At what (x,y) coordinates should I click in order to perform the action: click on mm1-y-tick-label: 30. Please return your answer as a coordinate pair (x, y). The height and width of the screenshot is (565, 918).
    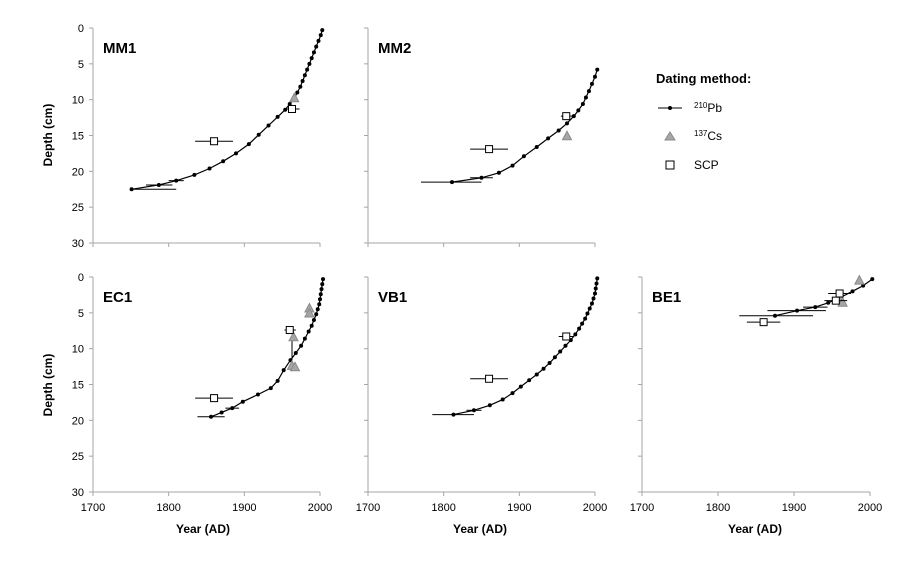
    Looking at the image, I should click on (78, 244).